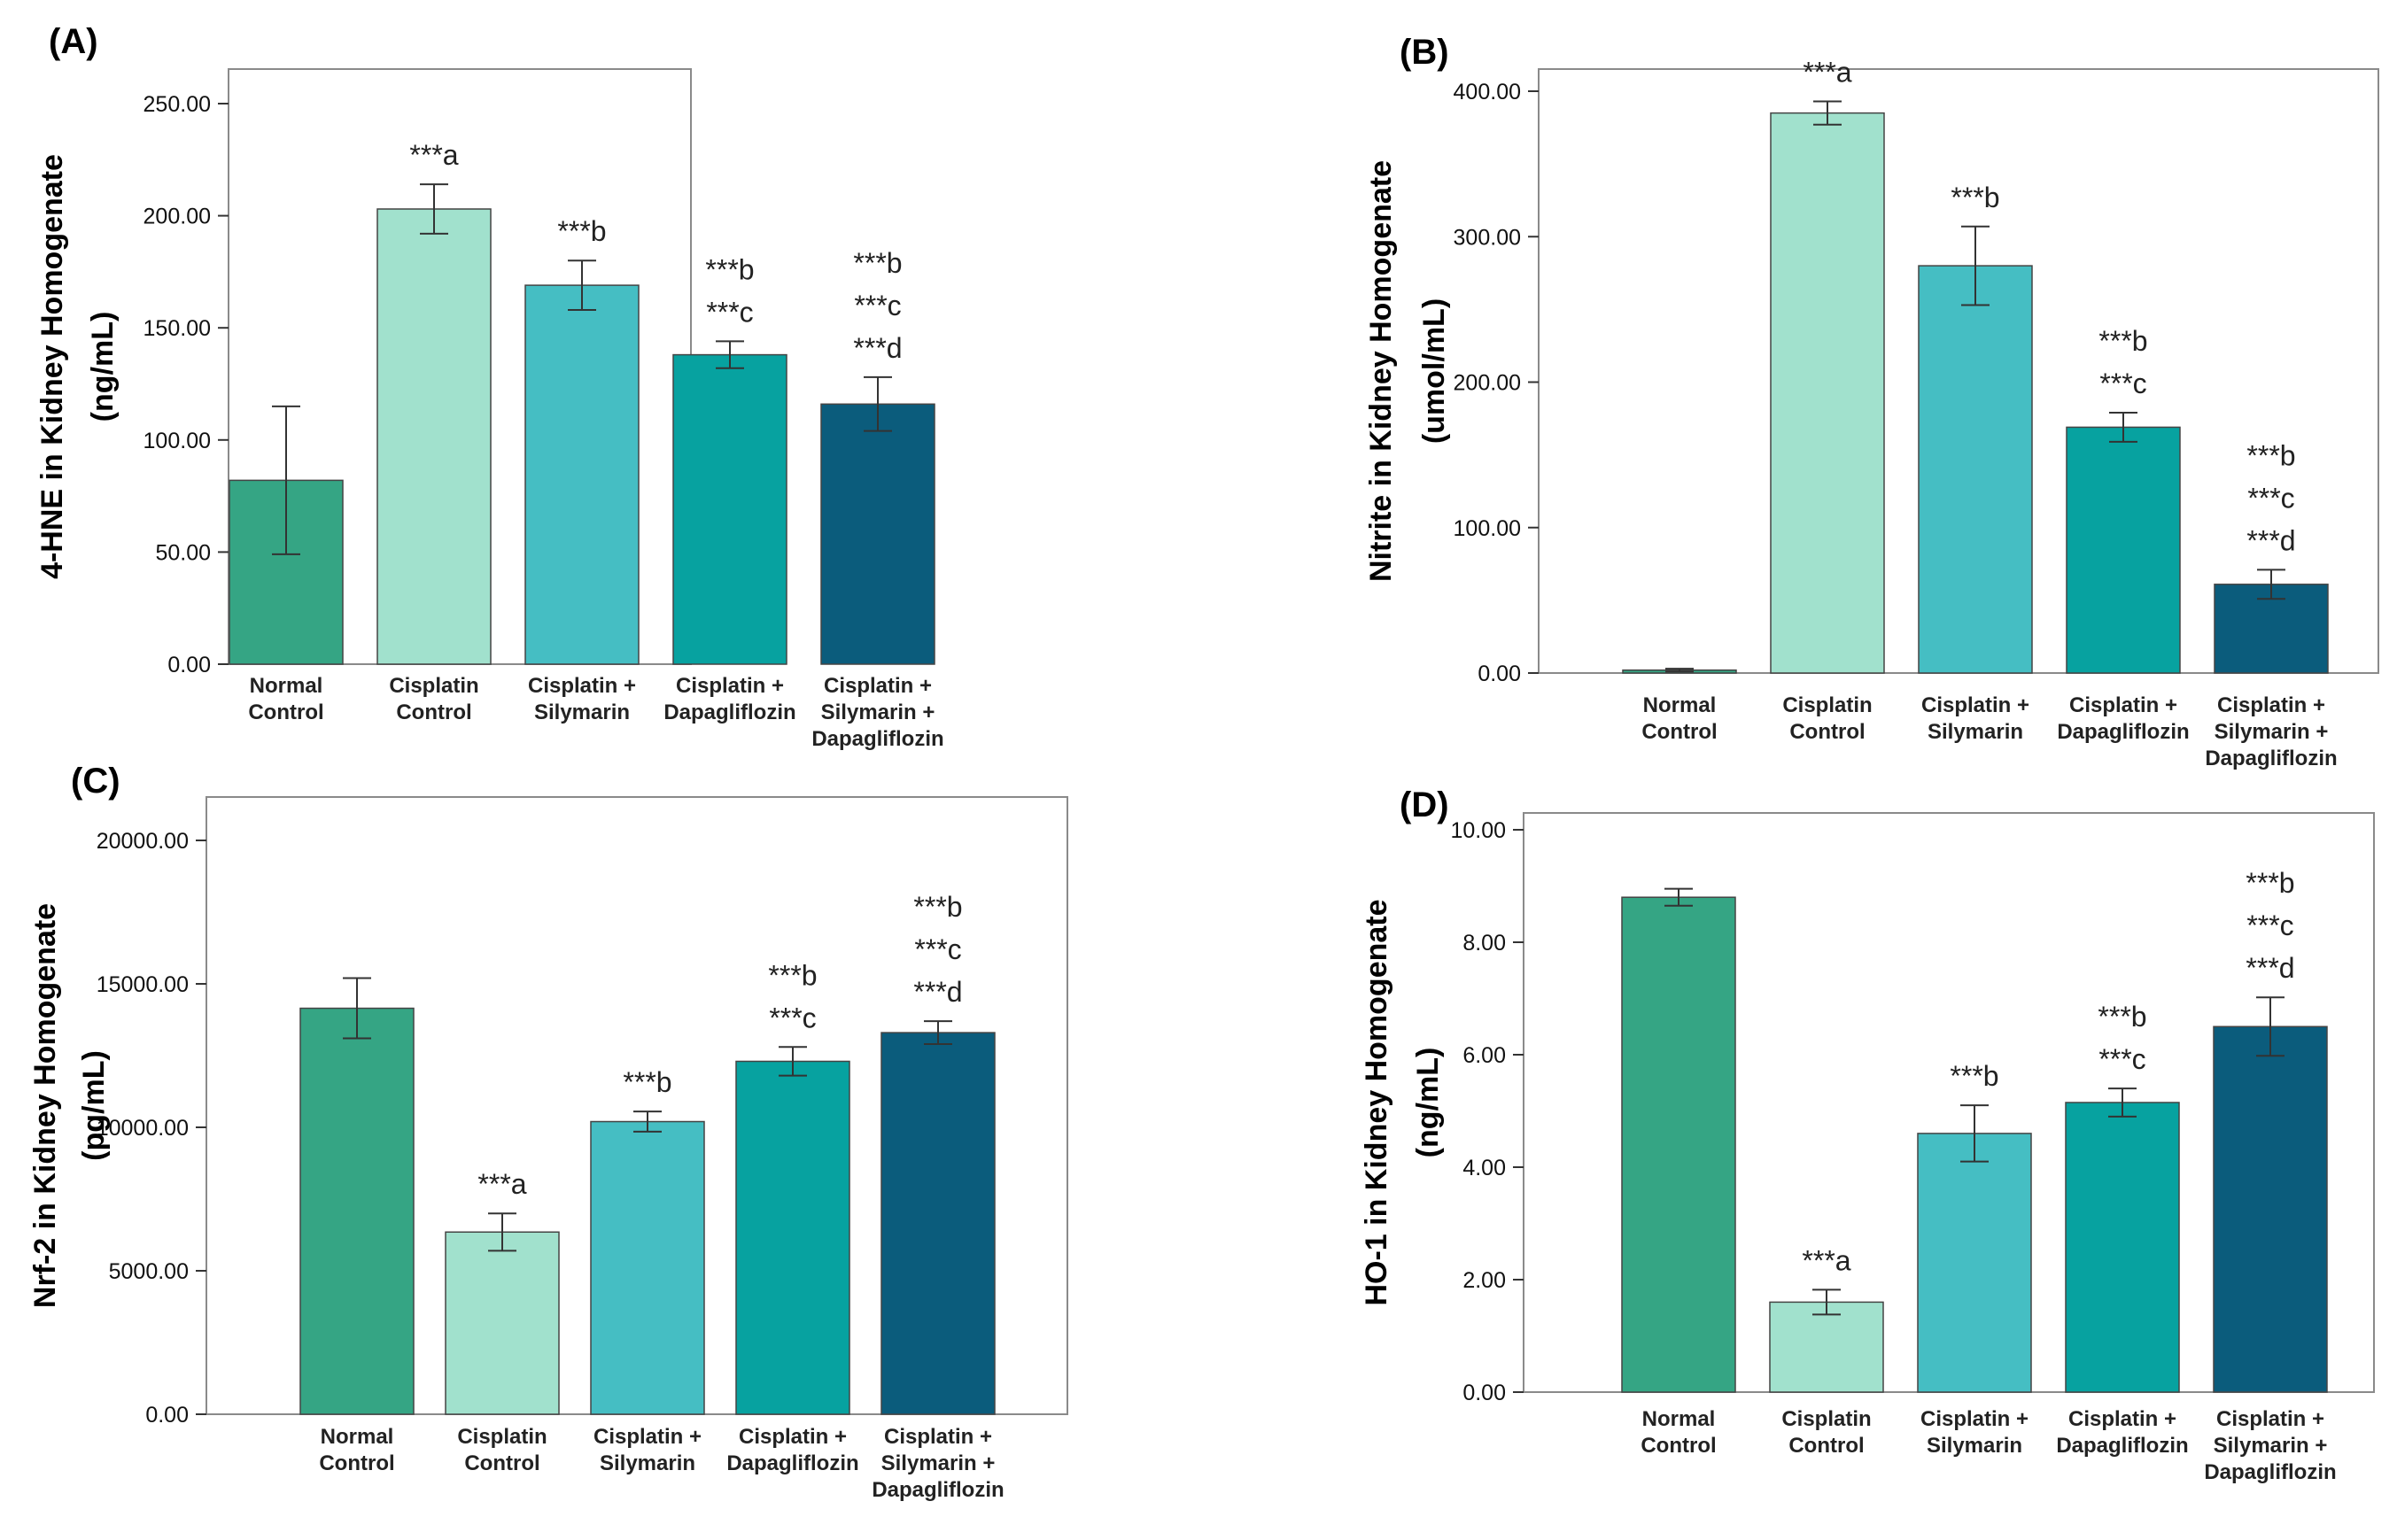 The image size is (2397, 1540). Describe the element at coordinates (96, 781) in the screenshot. I see `panel-label: (C)` at that location.